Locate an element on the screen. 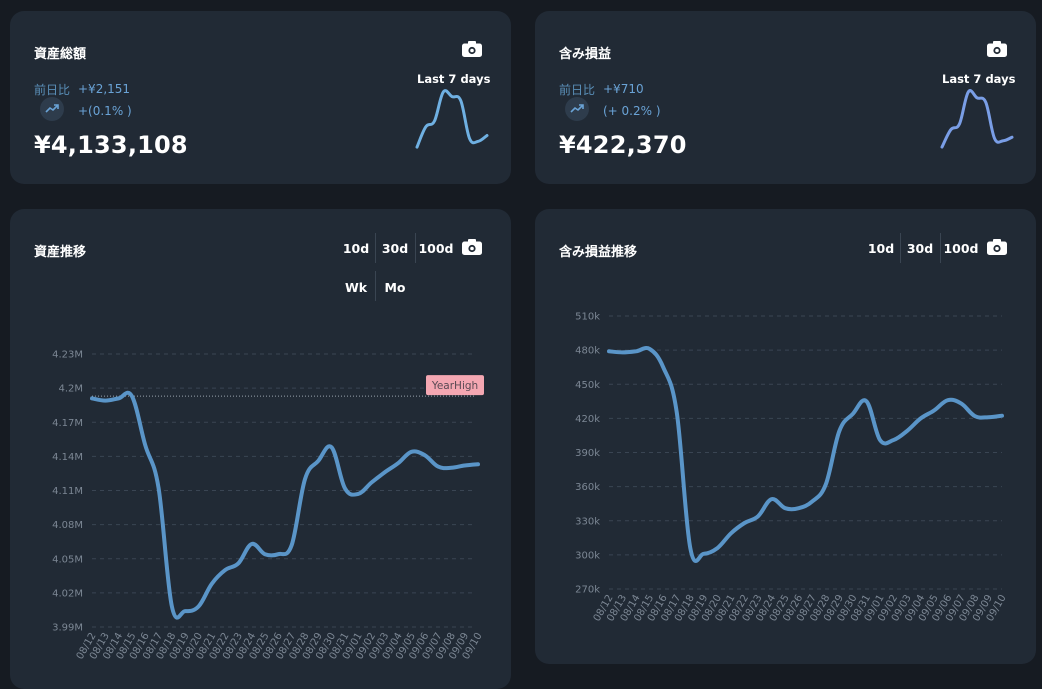 This screenshot has width=1042, height=689. unrealized-pnl-value: ¥422,370 is located at coordinates (623, 145).